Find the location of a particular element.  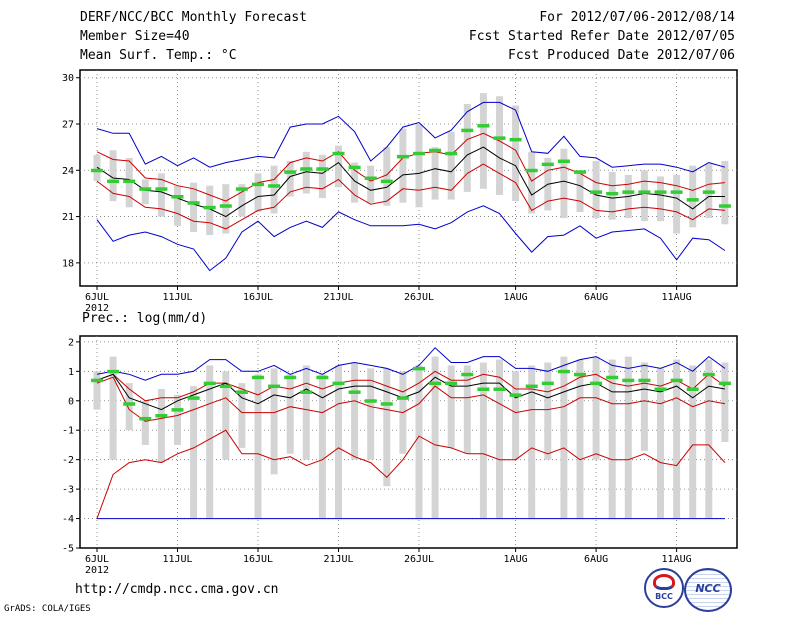

forecast-period: For 2012/07/06-2012/08/14 is located at coordinates (637, 17).